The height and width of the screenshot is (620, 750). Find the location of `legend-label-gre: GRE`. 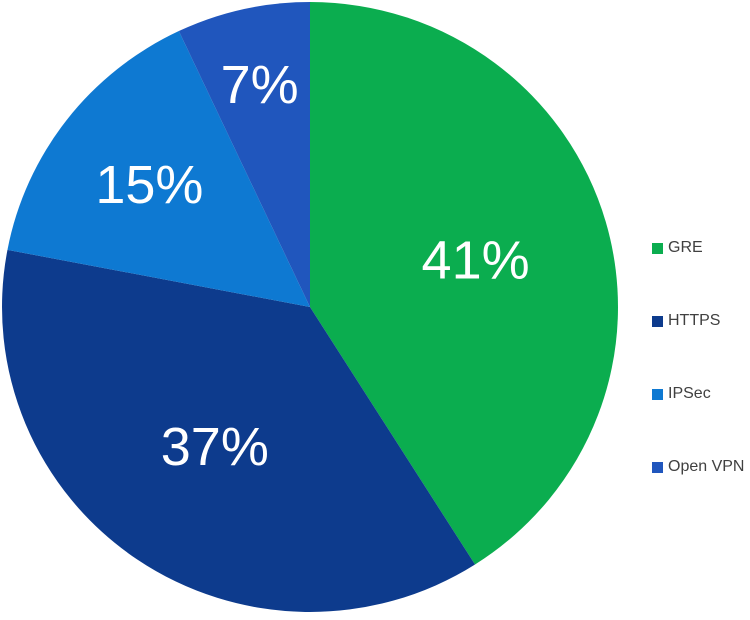

legend-label-gre: GRE is located at coordinates (685, 247).